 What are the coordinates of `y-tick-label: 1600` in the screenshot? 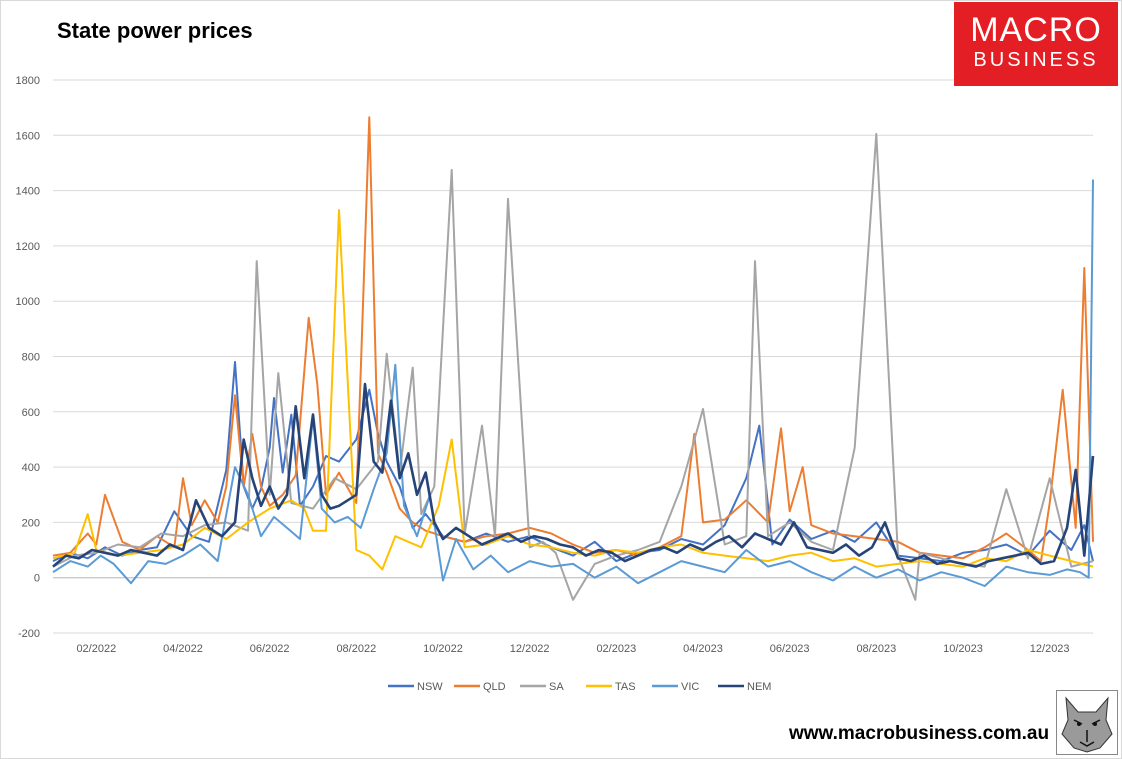 It's located at (28, 136).